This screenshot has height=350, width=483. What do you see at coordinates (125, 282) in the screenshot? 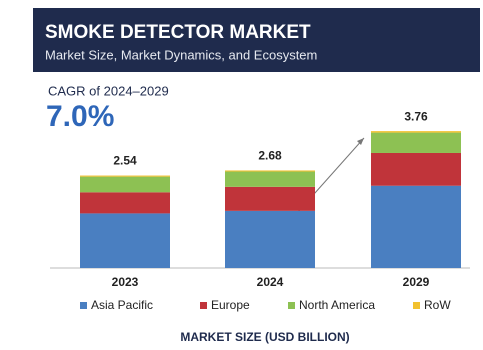
I see `x-tick-label: 2023` at bounding box center [125, 282].